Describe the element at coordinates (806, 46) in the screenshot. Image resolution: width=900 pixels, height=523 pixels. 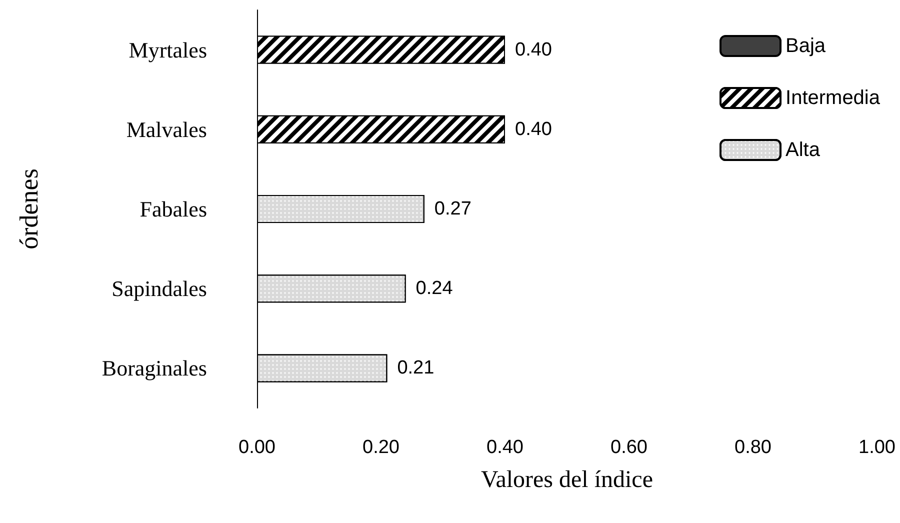
I see `legend-label: Baja` at that location.